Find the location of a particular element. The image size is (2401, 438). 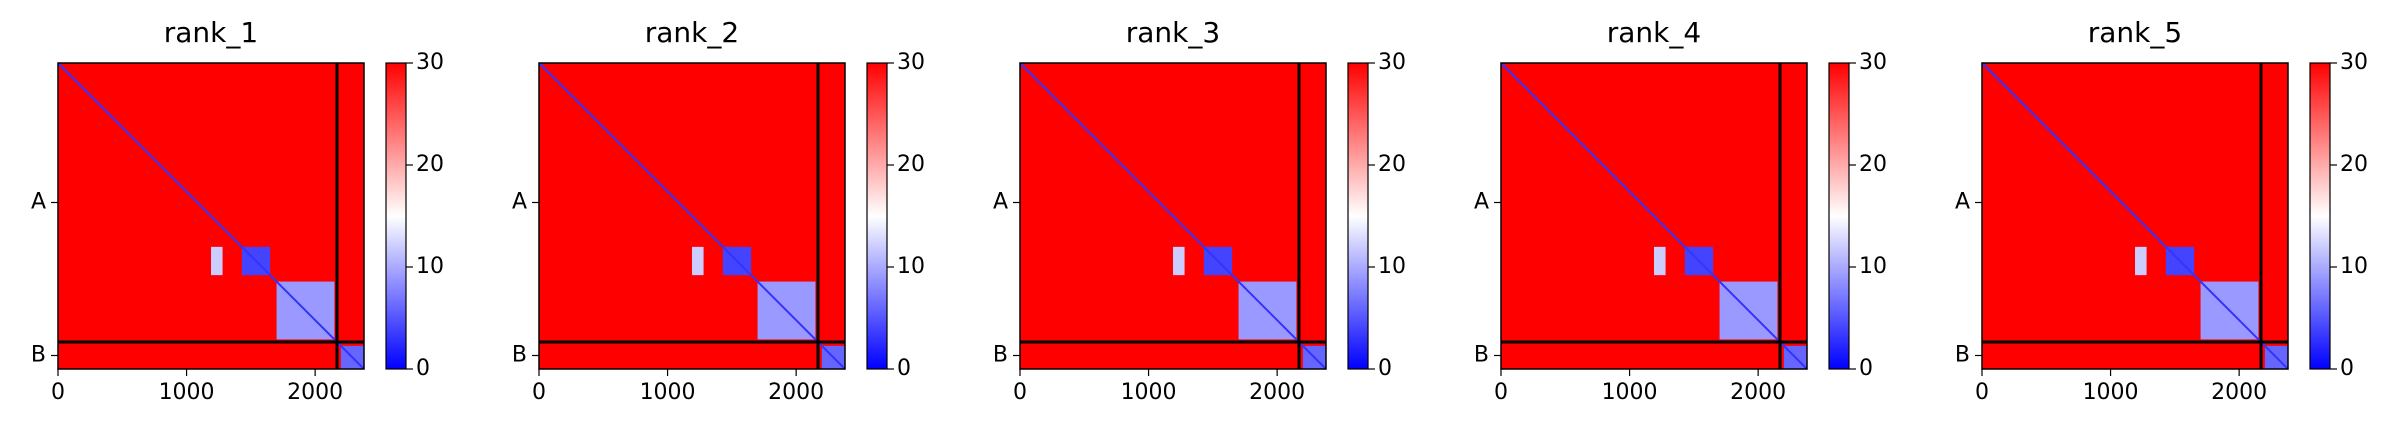

panel-title: rank_4 is located at coordinates (1654, 32).